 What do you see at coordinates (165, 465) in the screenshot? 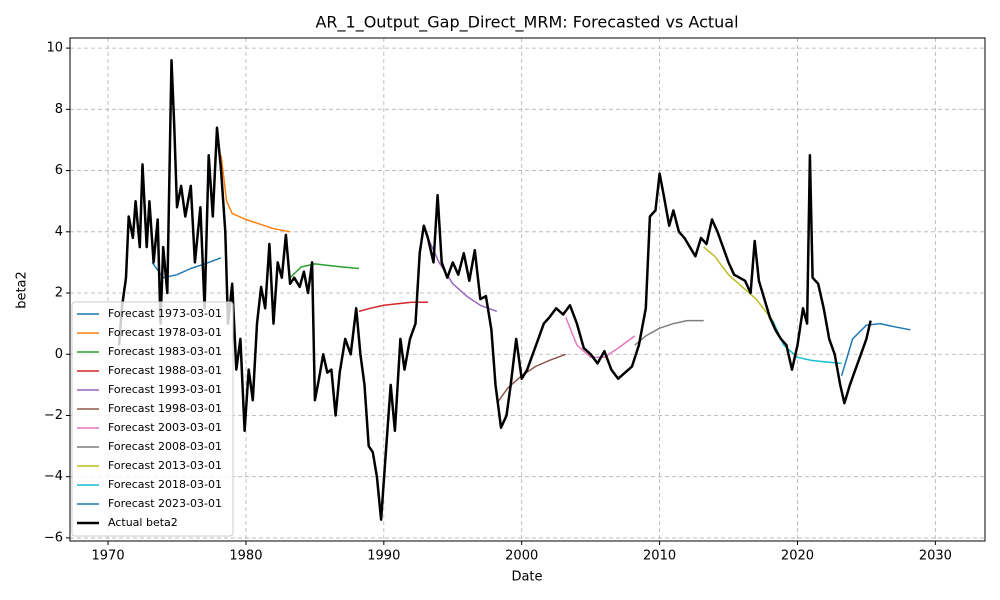
I see `legend-label: Forecast 2013-03-01` at bounding box center [165, 465].